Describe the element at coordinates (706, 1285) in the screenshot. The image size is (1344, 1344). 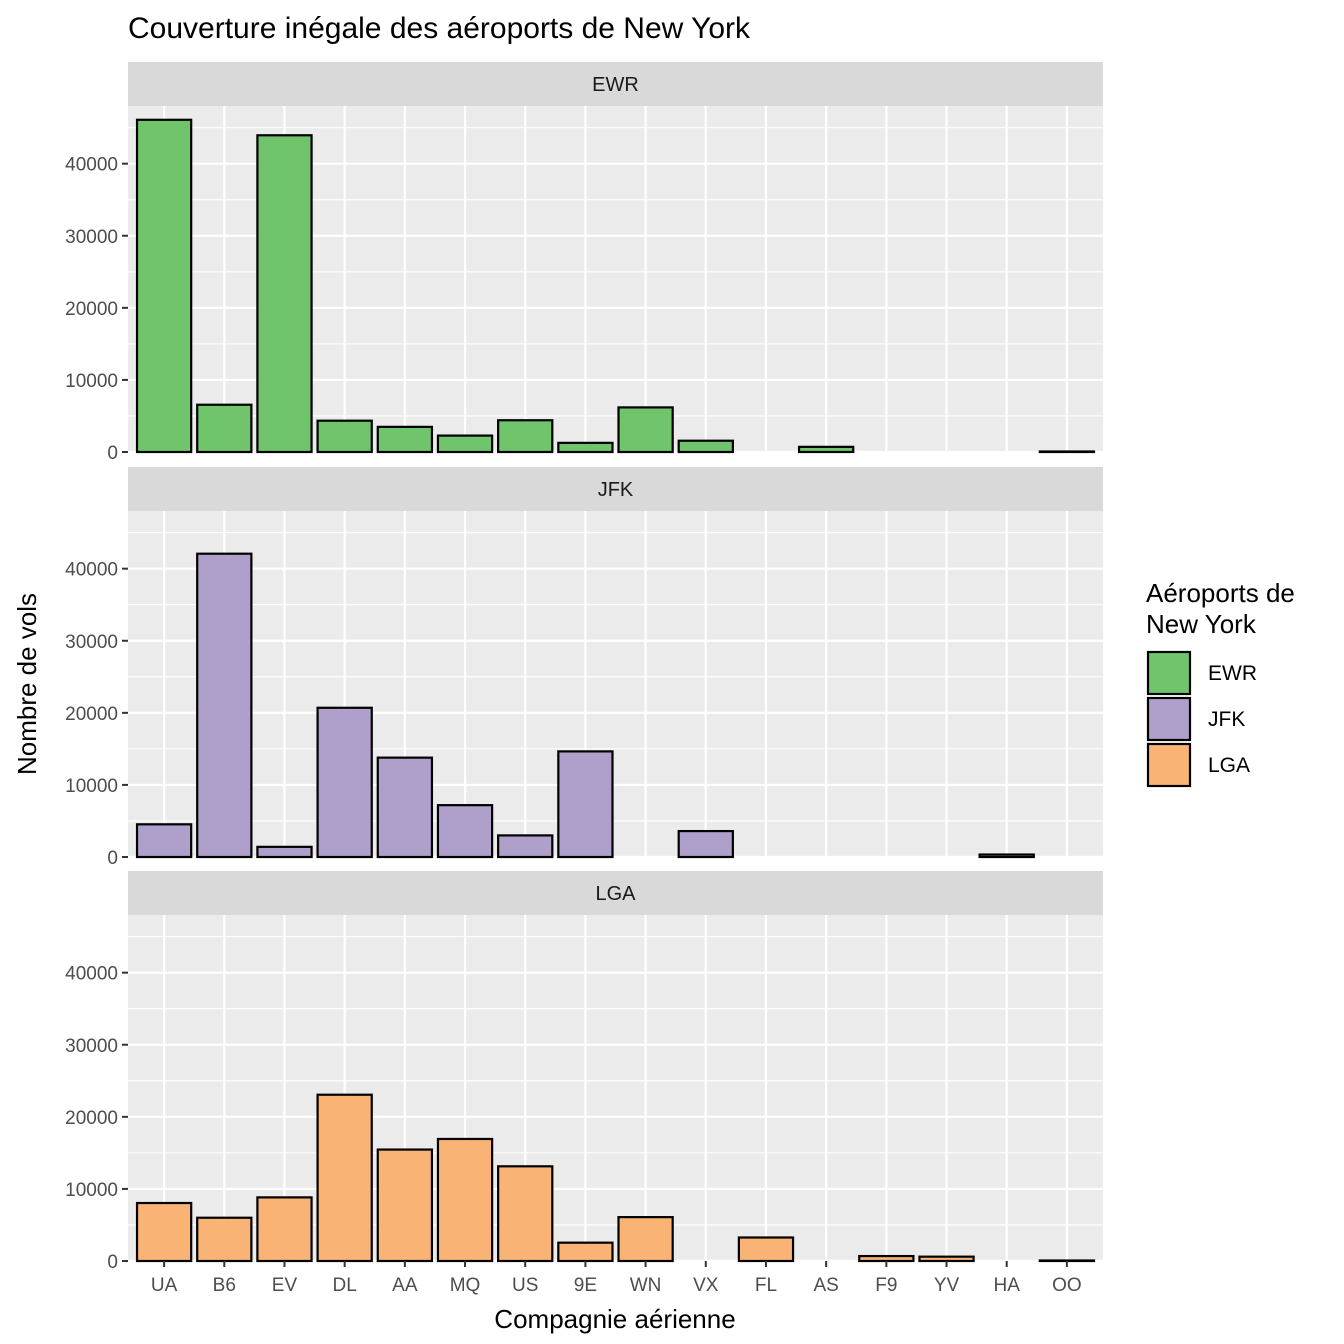
I see `x-tick-label: VX` at that location.